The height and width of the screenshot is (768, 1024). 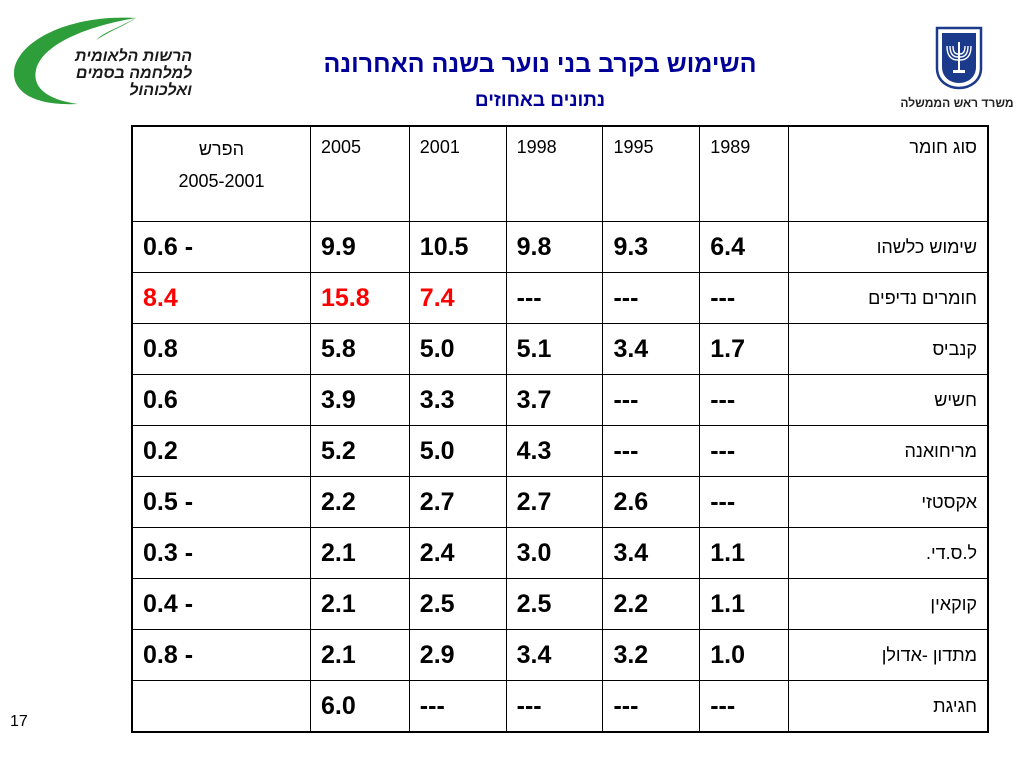 I want to click on value-cell: 3.3, so click(x=457, y=400).